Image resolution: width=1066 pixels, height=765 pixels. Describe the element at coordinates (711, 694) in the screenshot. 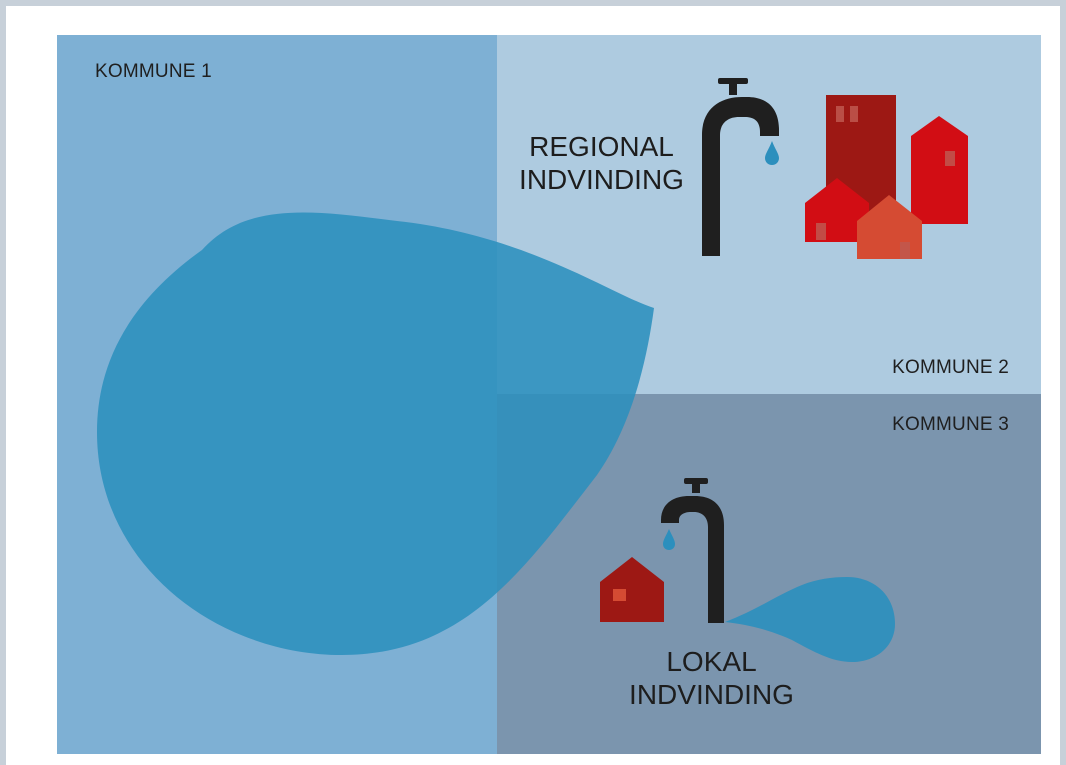

I see `local-title-line-2: INDVINDING` at that location.